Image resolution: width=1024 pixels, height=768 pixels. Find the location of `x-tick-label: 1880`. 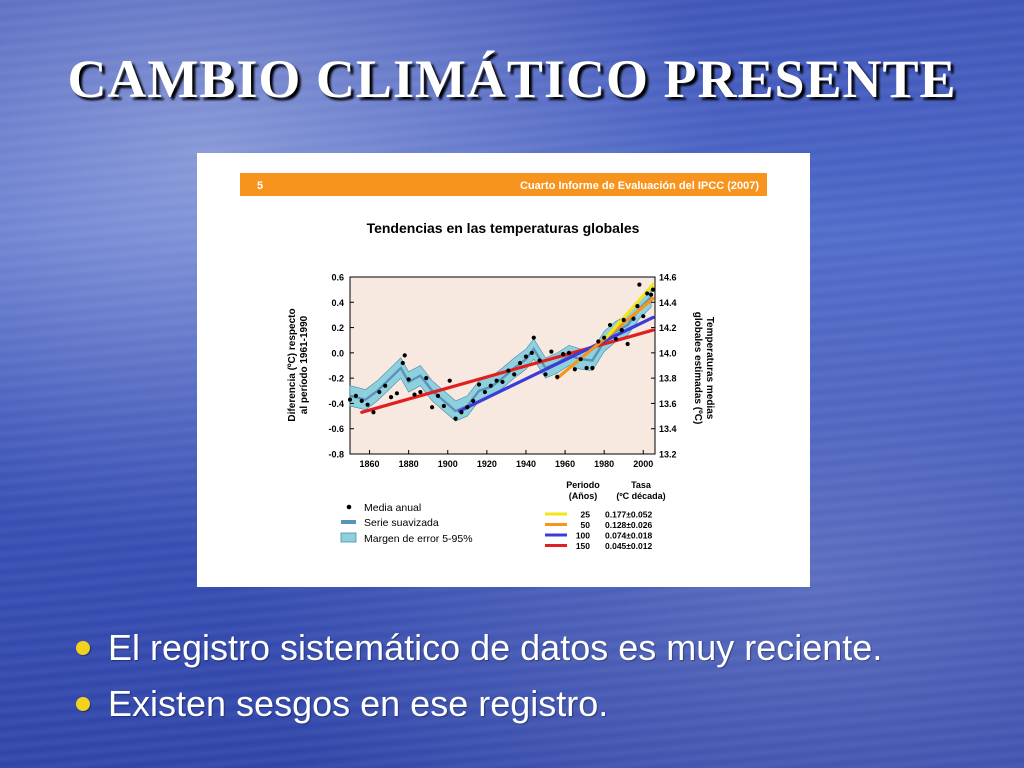

x-tick-label: 1880 is located at coordinates (409, 464).